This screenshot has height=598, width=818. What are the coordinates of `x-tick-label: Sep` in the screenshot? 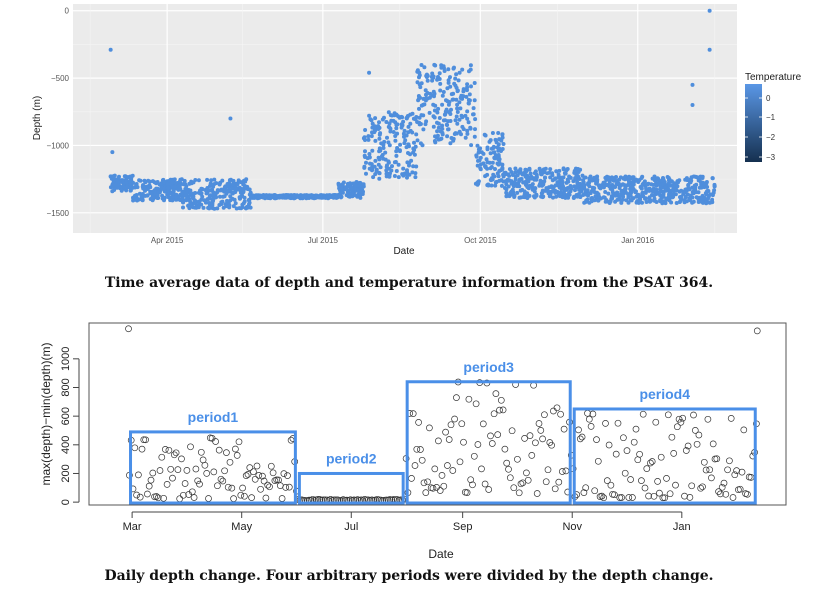 It's located at (463, 527).